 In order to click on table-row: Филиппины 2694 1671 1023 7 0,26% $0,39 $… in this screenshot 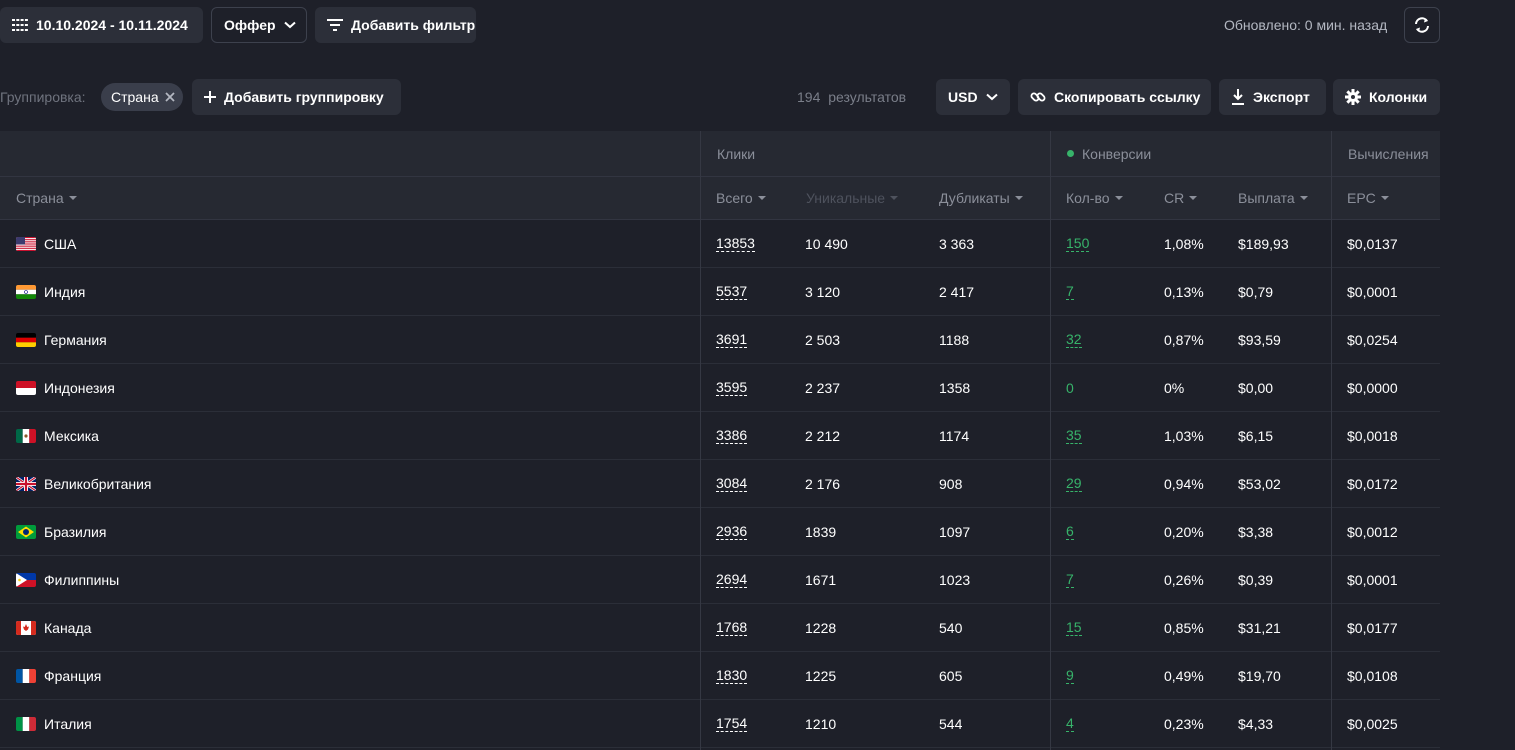, I will do `click(720, 580)`.